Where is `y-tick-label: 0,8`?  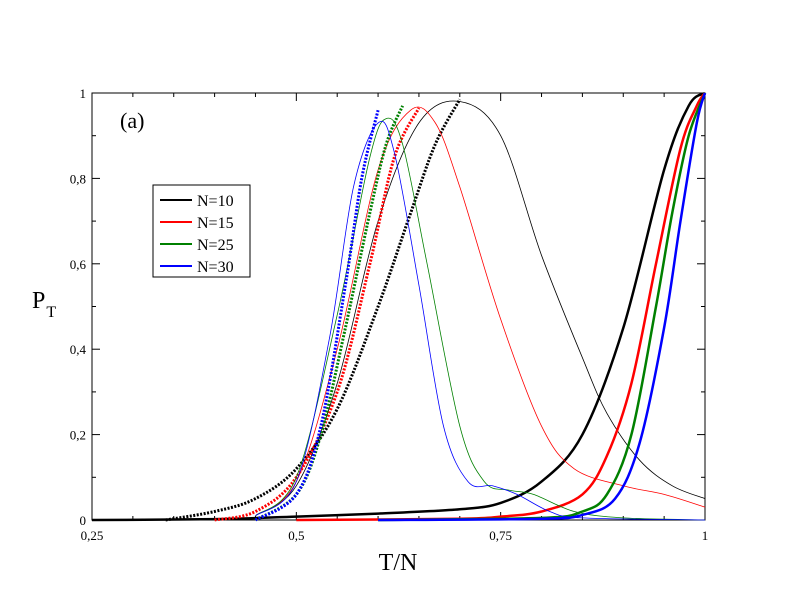 y-tick-label: 0,8 is located at coordinates (78, 178).